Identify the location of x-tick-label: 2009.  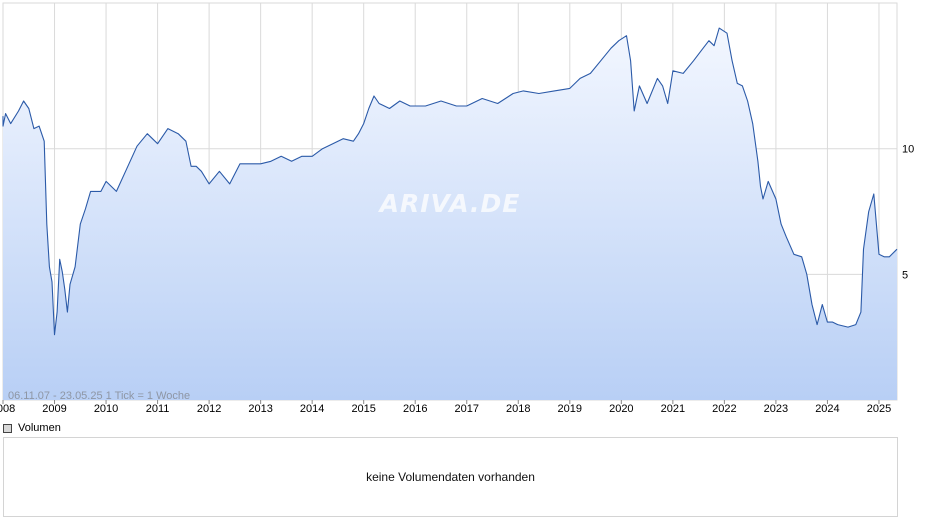
(54, 409).